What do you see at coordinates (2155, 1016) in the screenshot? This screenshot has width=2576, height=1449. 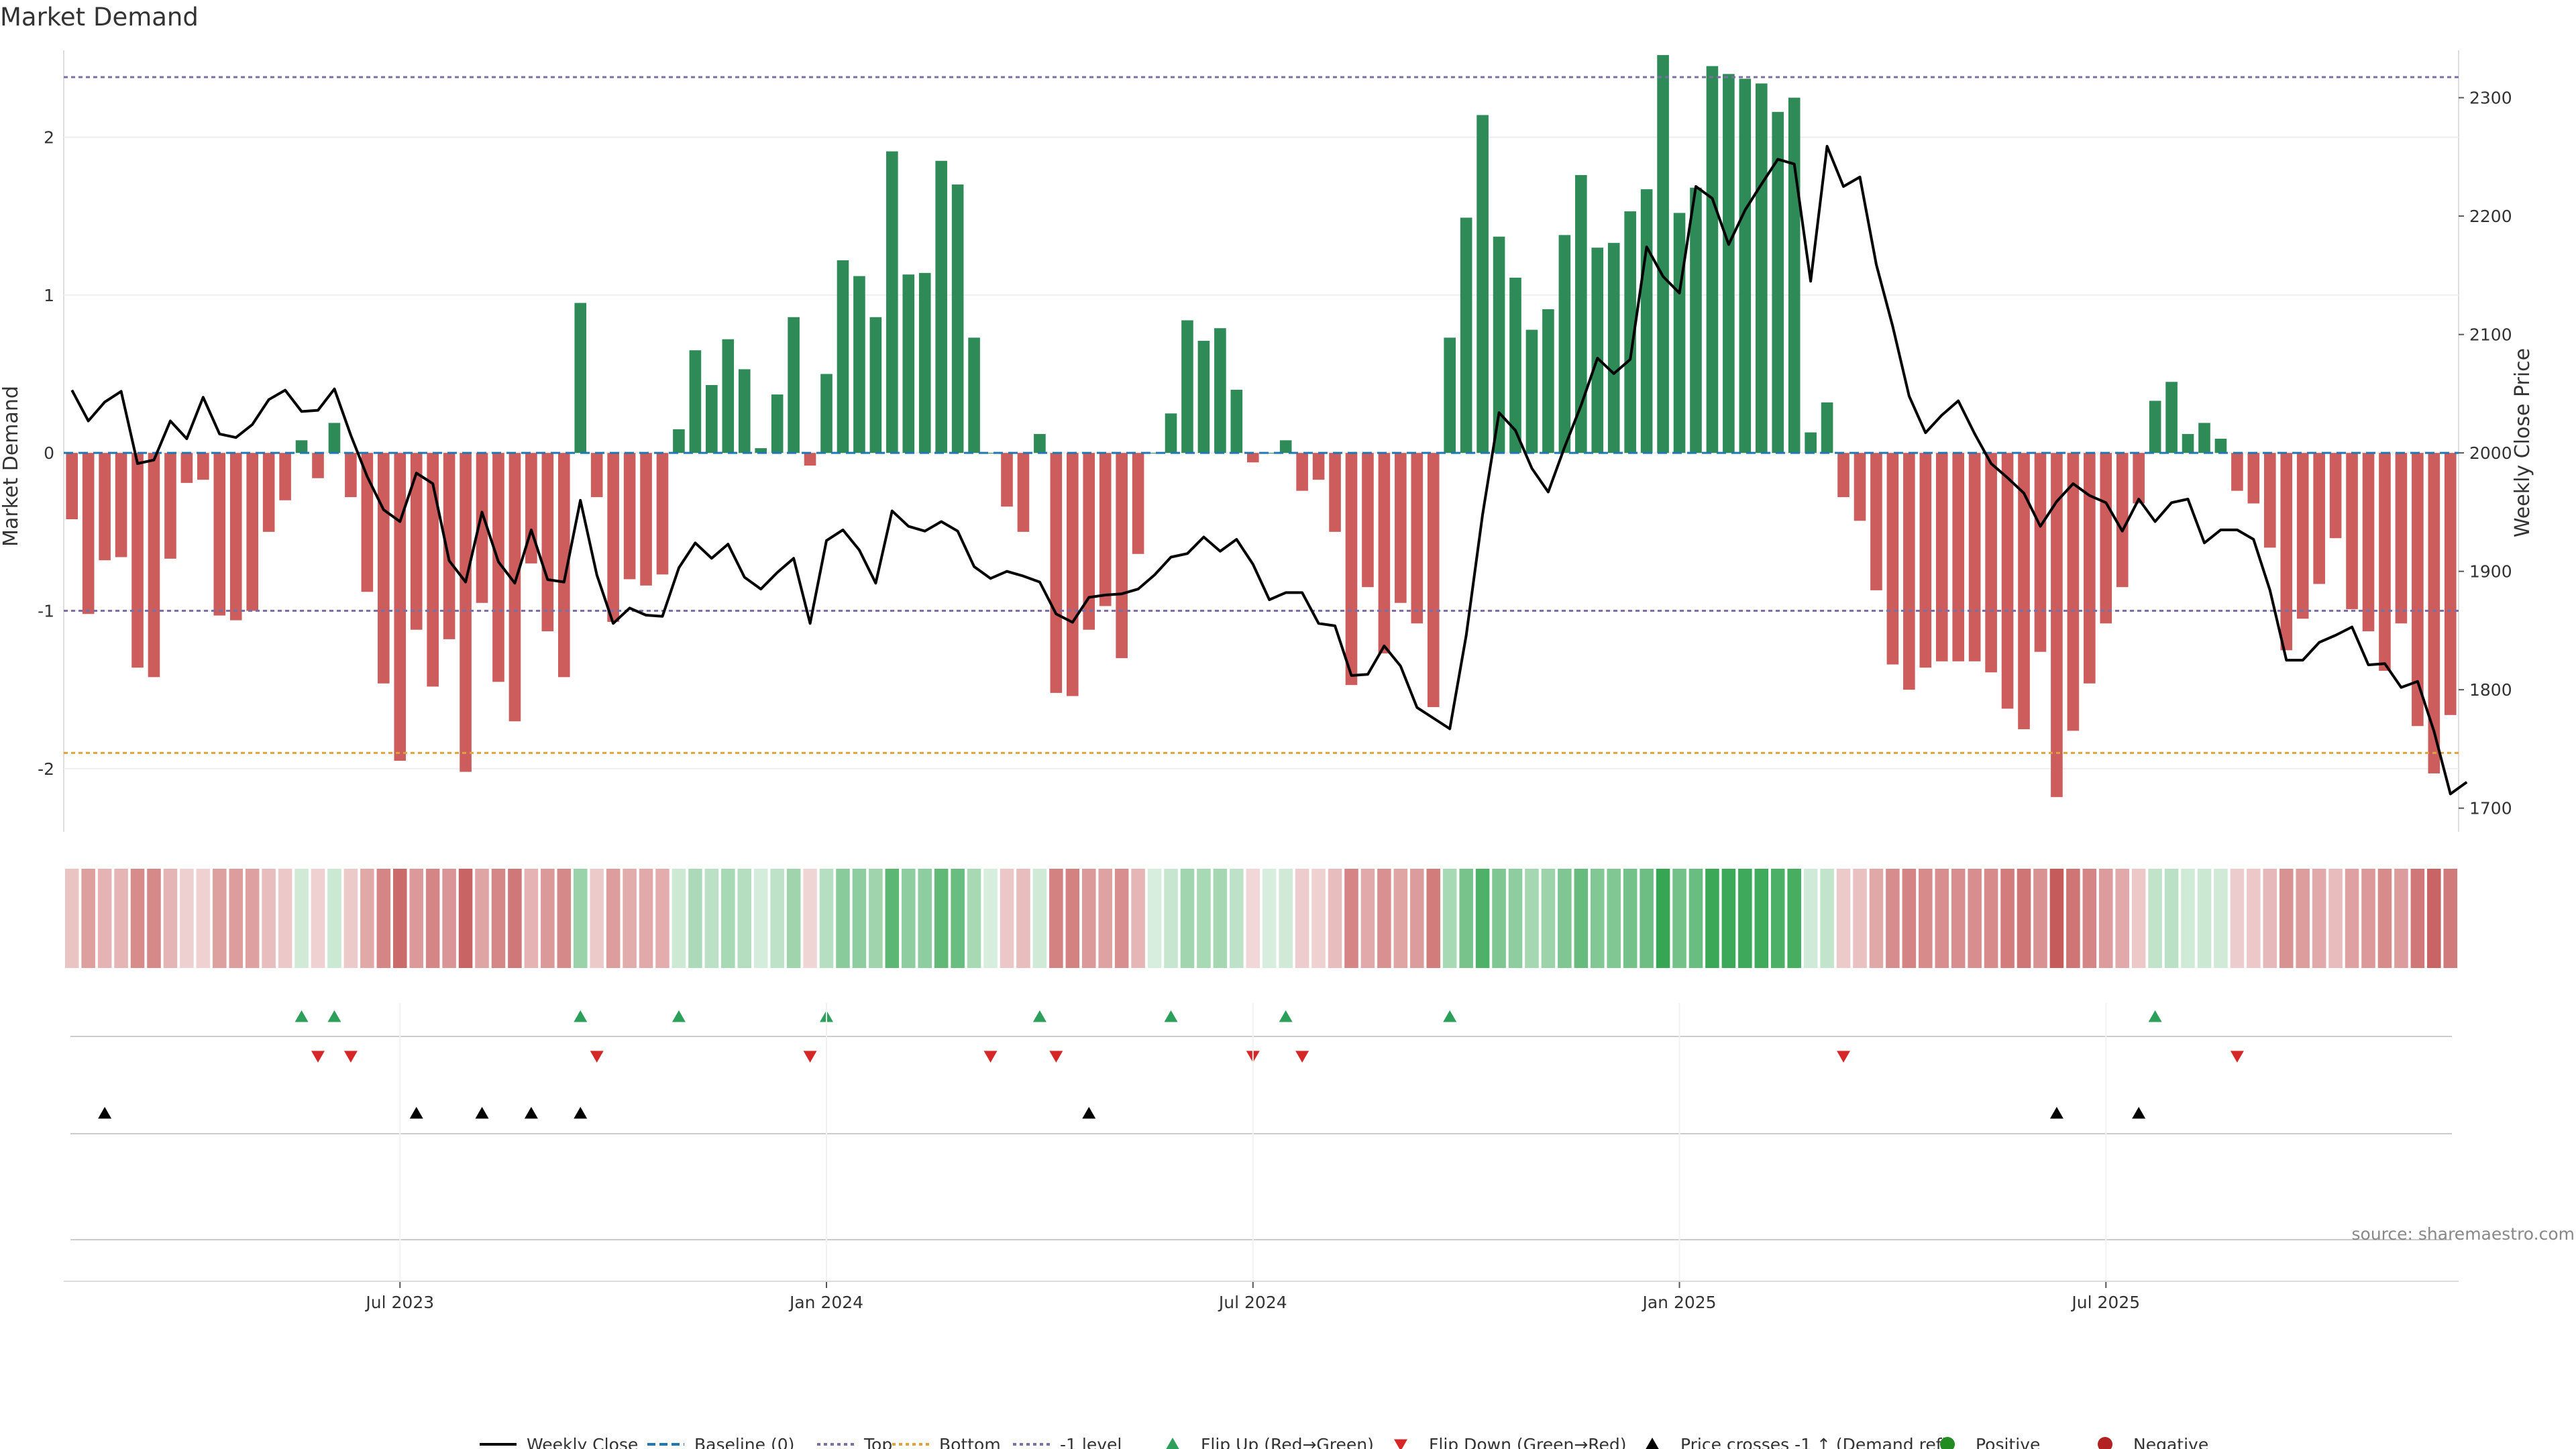 I see `flip-up-marker` at bounding box center [2155, 1016].